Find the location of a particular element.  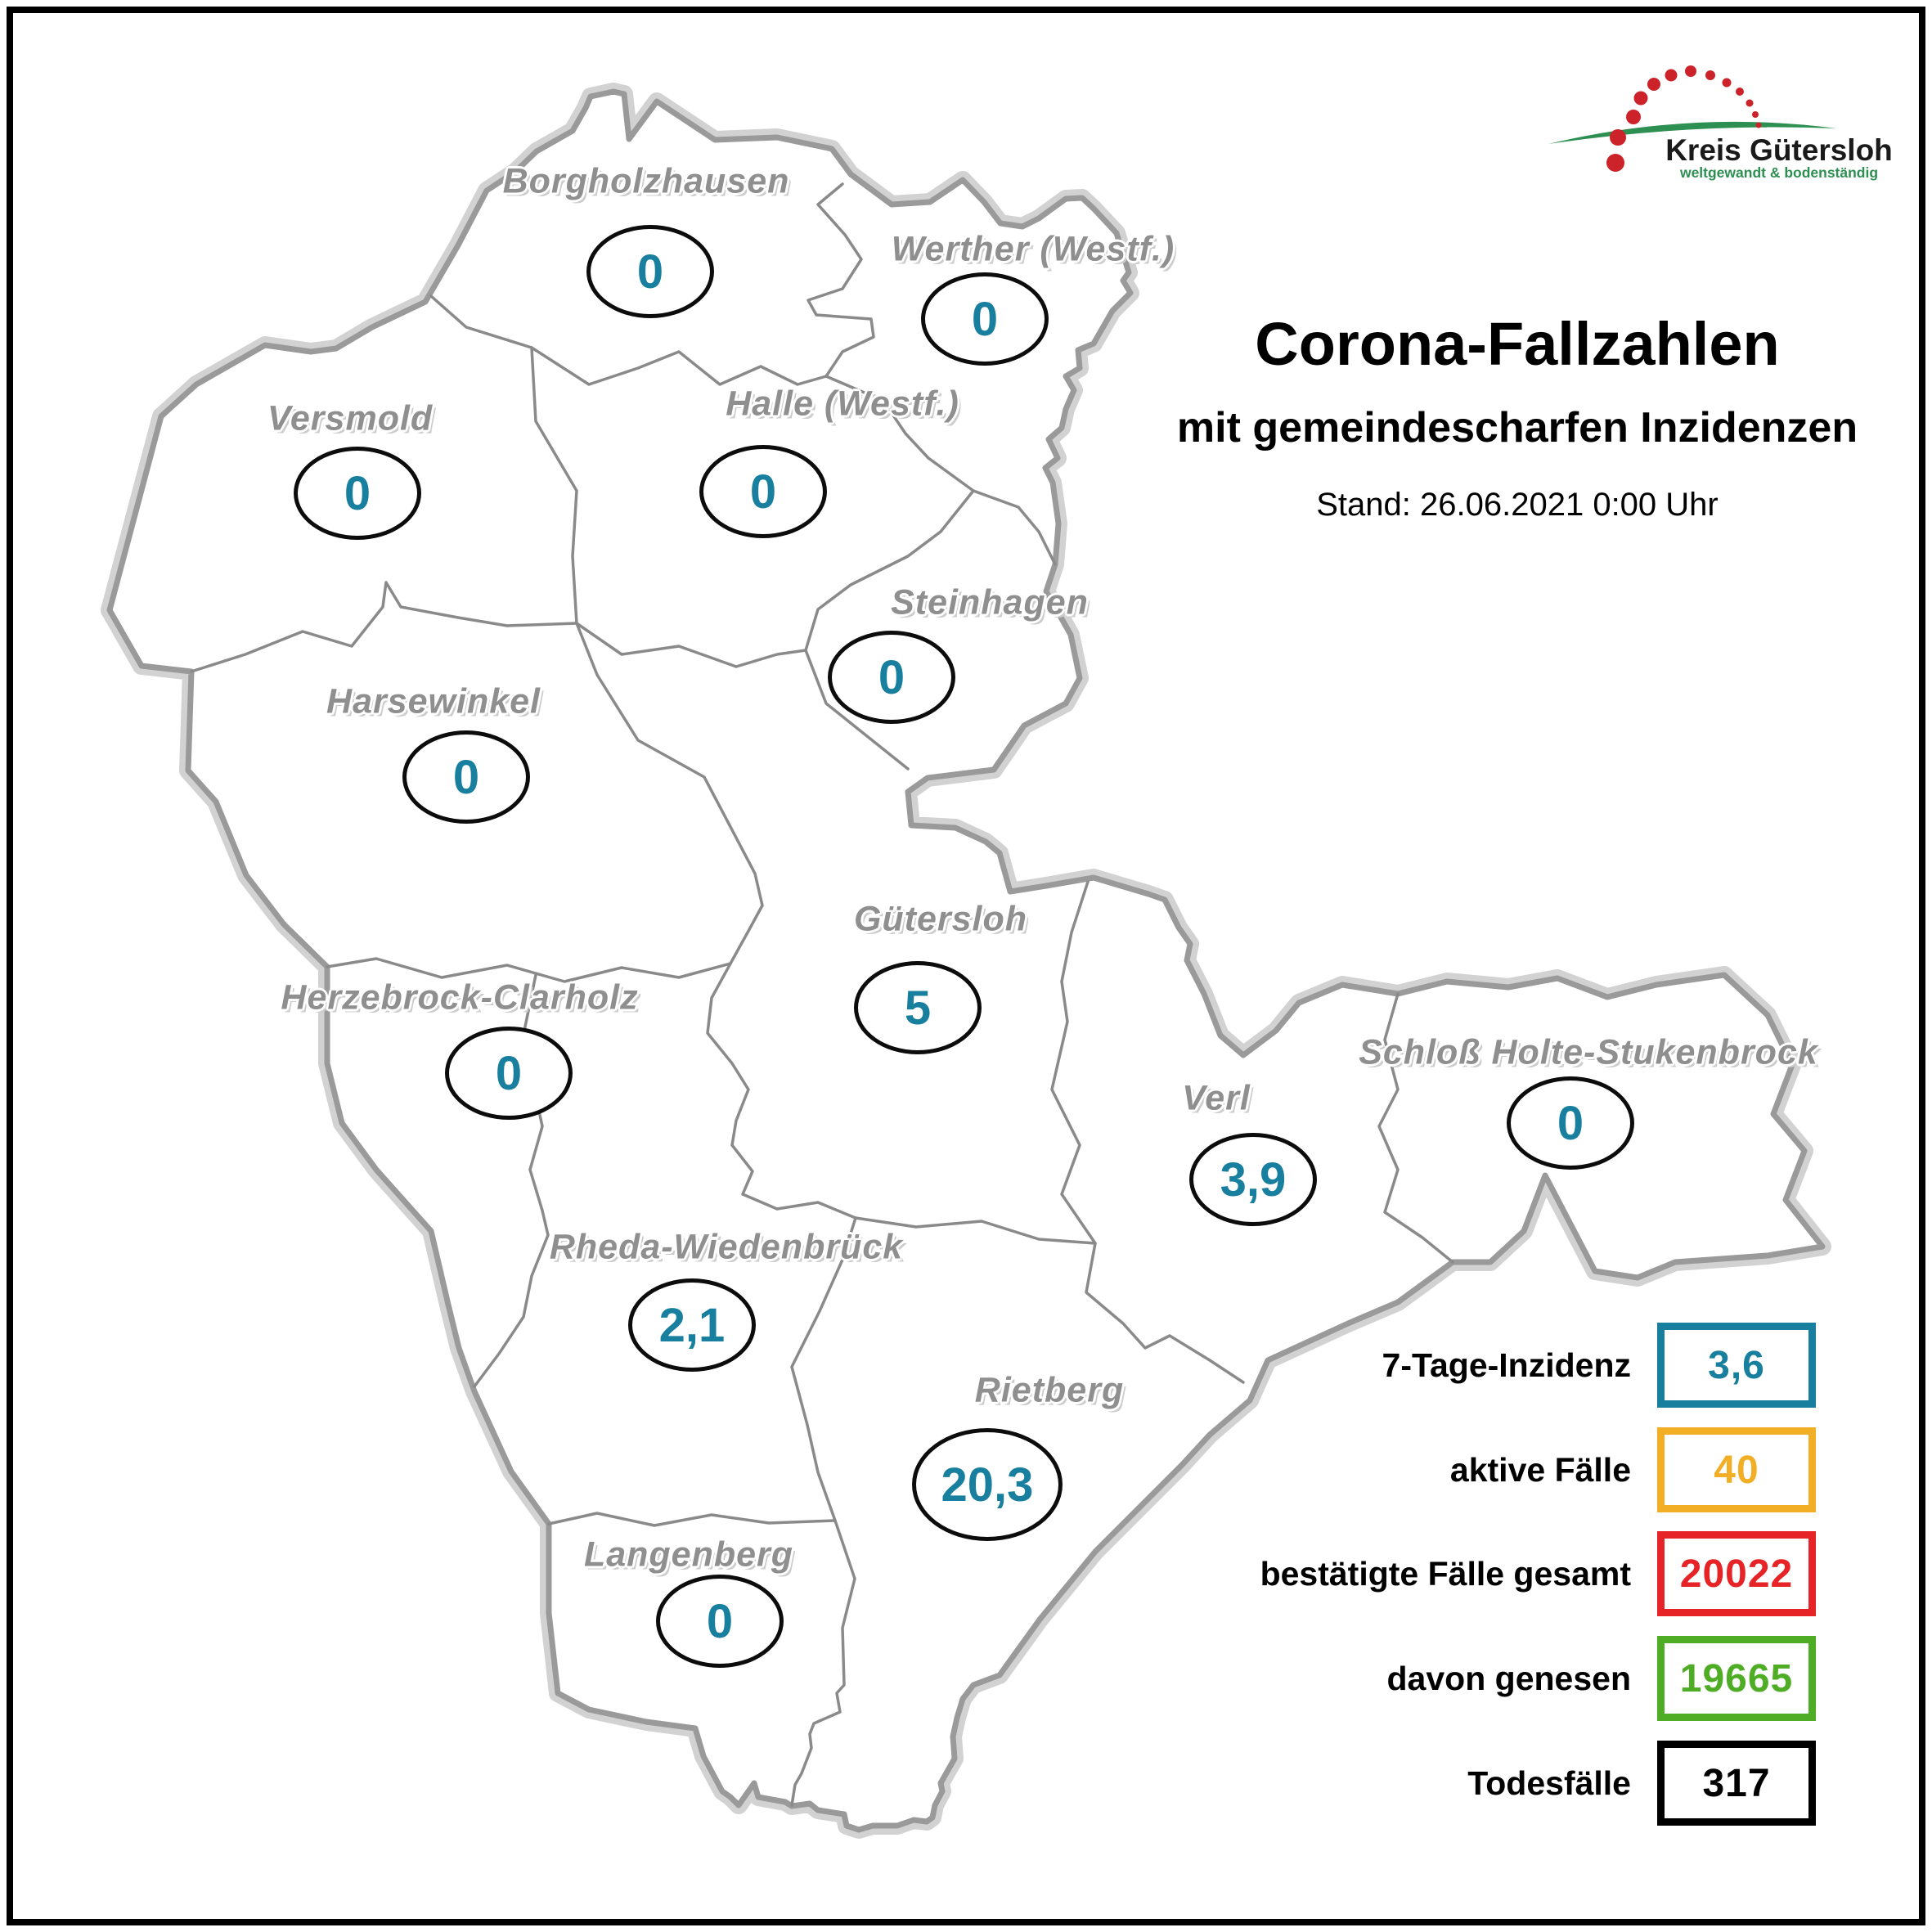

incidence-value: 5 is located at coordinates (918, 1008).